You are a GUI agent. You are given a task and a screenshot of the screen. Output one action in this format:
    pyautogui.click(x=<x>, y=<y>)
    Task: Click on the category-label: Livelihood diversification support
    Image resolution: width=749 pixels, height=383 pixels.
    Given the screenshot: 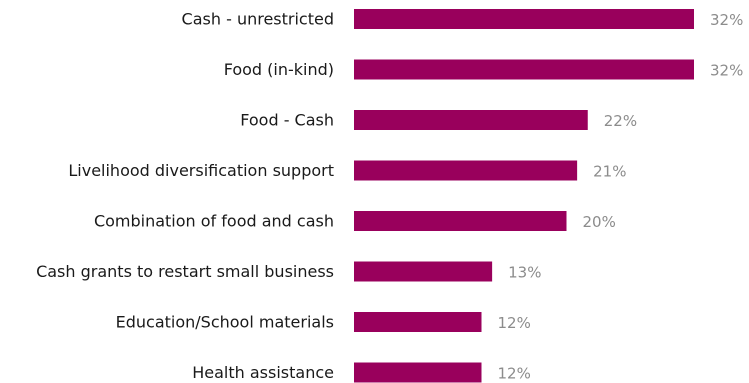 What is the action you would take?
    pyautogui.click(x=201, y=170)
    